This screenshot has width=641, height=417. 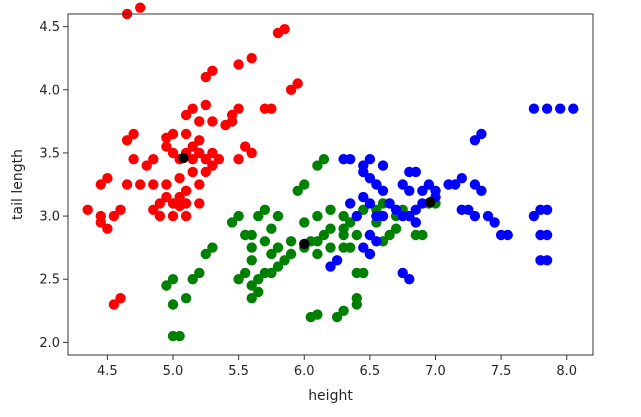 What do you see at coordinates (337, 367) in the screenshot?
I see `x-axis-ticks: 4.5 5.0 5.5 6.0 6.5 7.0 7.5 8.0` at bounding box center [337, 367].